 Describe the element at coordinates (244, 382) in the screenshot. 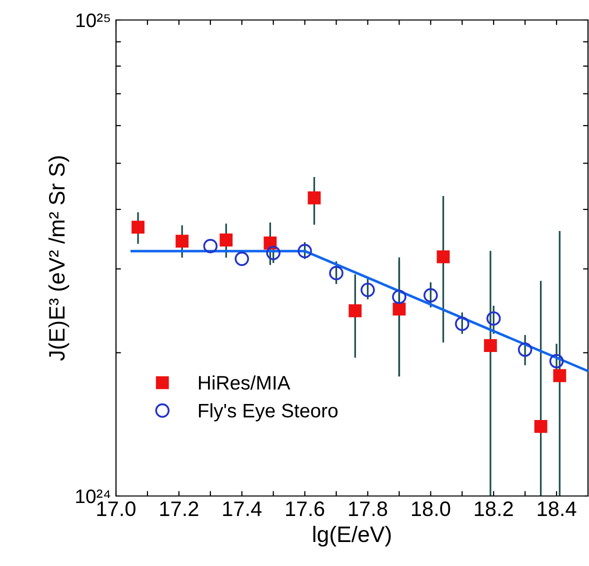

I see `legend-label: HiRes/MIA` at that location.